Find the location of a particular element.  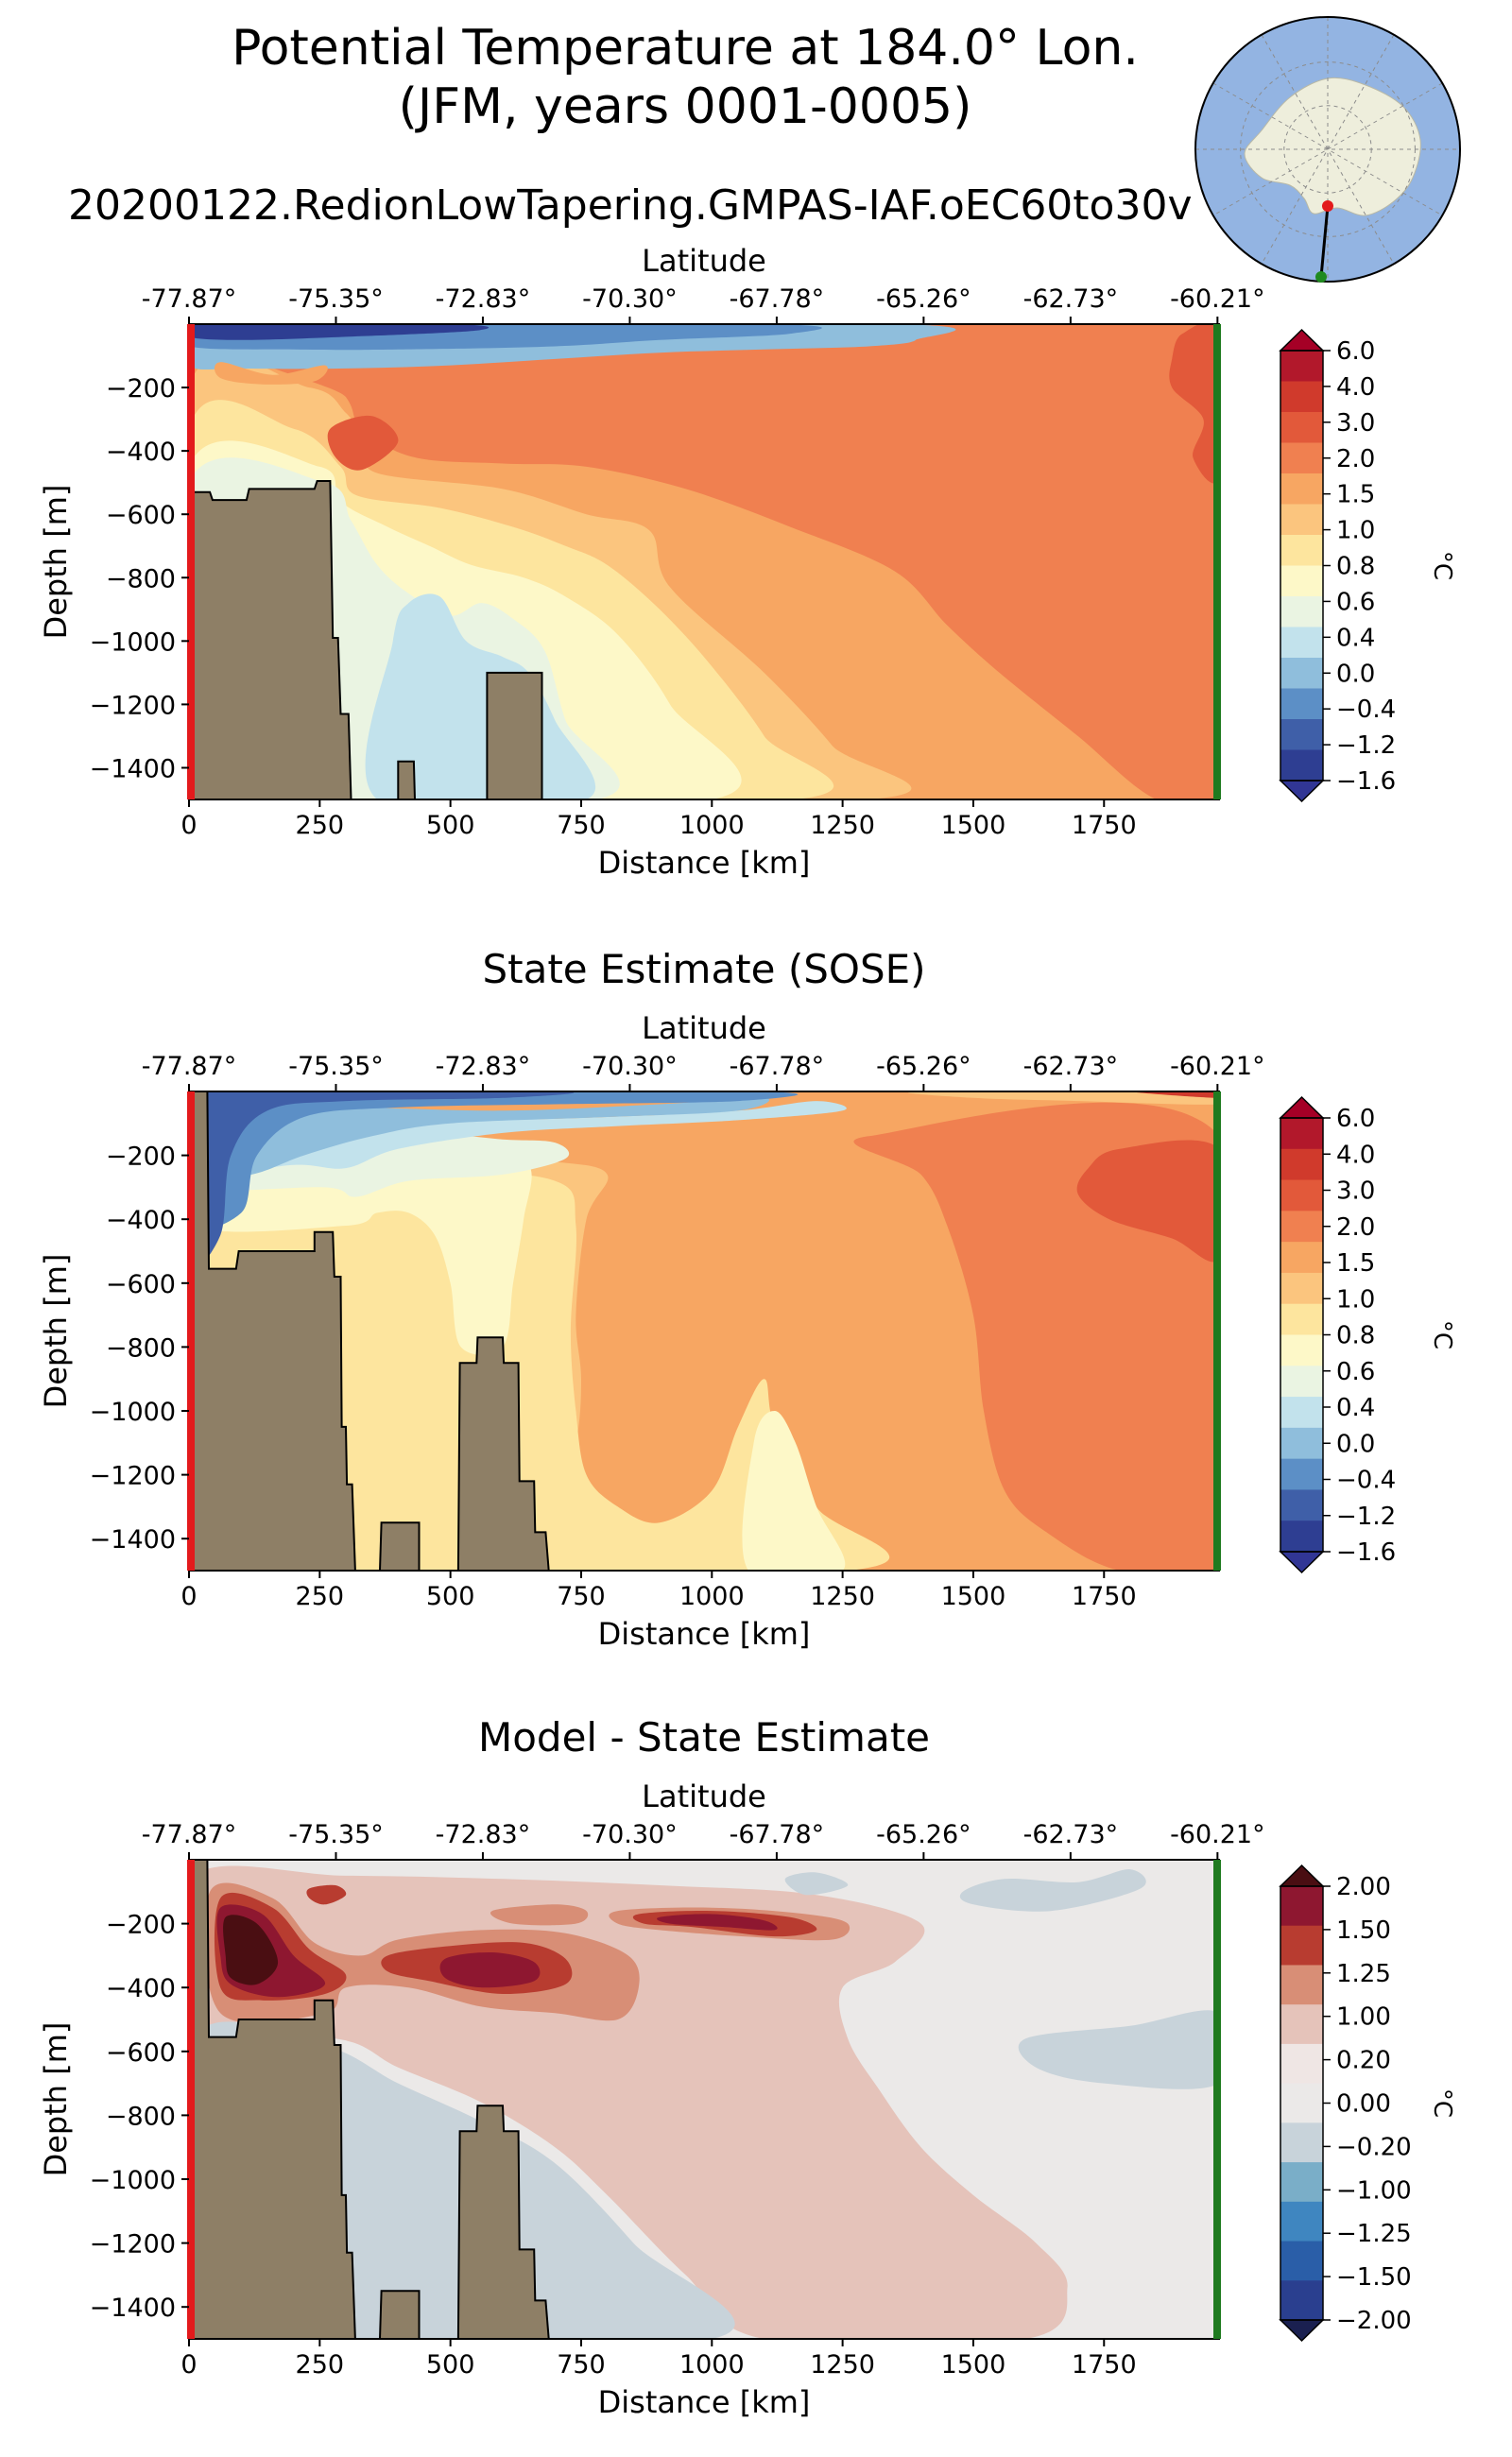

figure-title-line1: Potential Temperature at 184.0° Lon. is located at coordinates (685, 48).